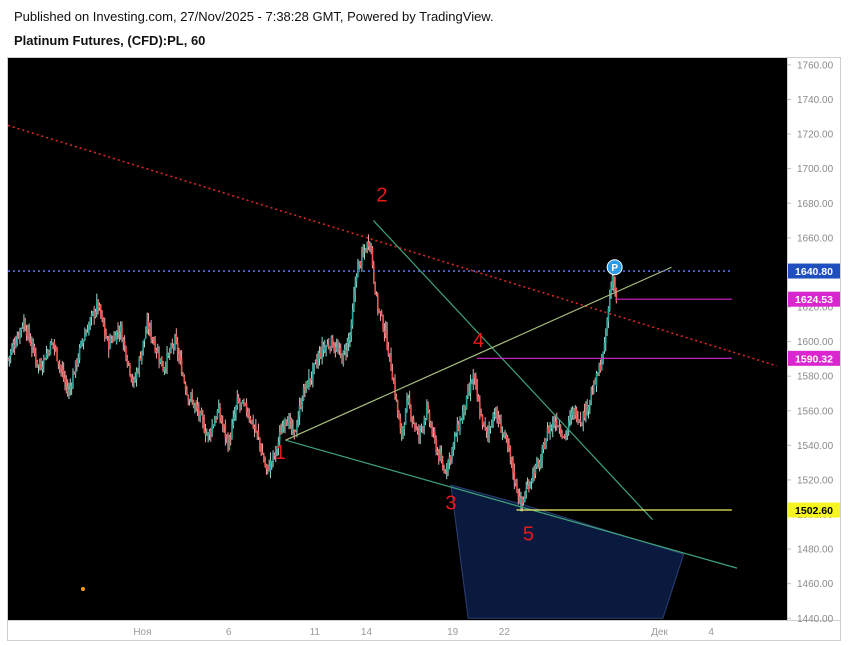 The image size is (848, 645). What do you see at coordinates (478, 353) in the screenshot?
I see `trend-line-wave-1-4-ext` at bounding box center [478, 353].